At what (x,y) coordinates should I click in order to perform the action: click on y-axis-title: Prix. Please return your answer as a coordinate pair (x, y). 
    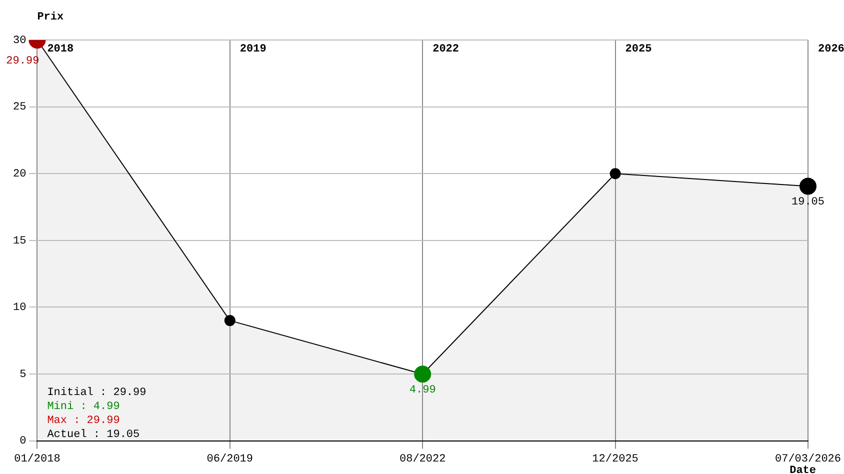
    Looking at the image, I should click on (50, 17).